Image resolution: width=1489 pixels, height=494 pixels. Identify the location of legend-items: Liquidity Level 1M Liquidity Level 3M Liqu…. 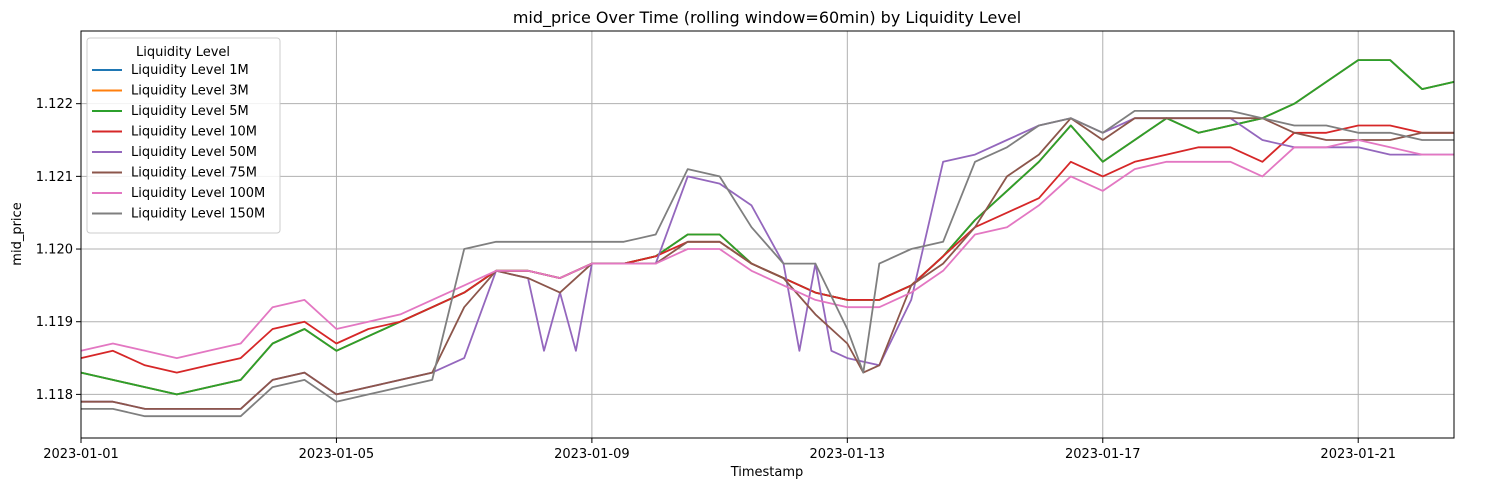
(178, 142).